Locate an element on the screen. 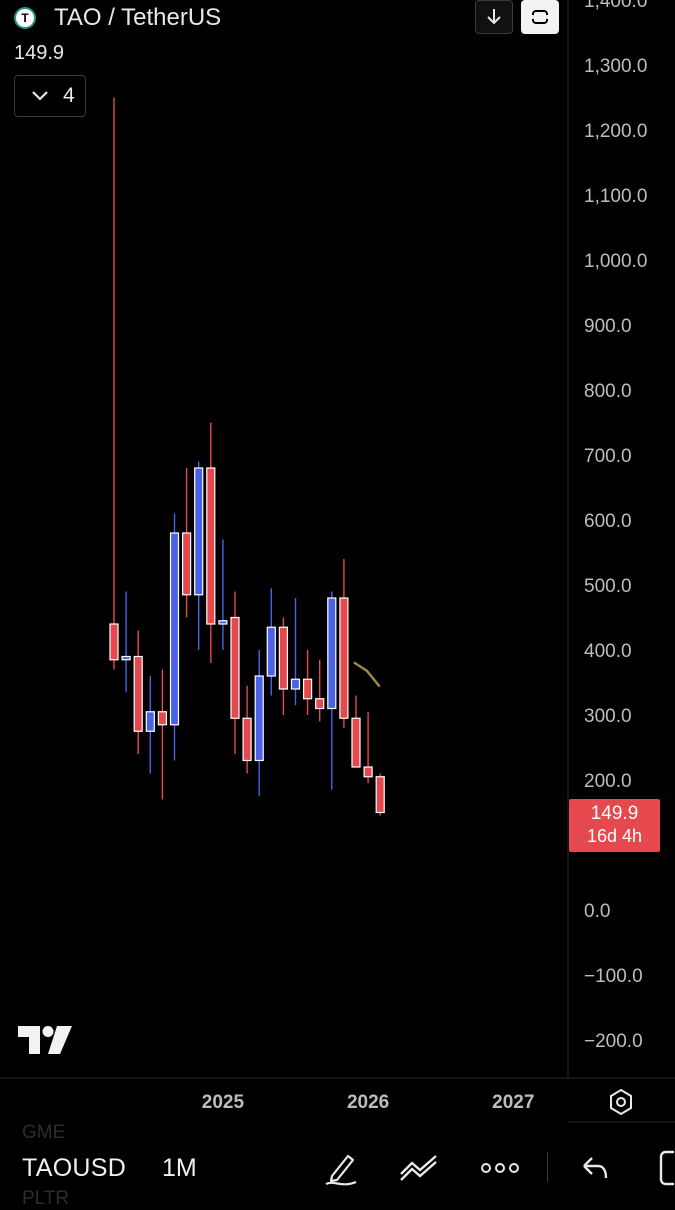 This screenshot has height=1210, width=675. current-price-label: 149.9 16d 4h is located at coordinates (614, 825).